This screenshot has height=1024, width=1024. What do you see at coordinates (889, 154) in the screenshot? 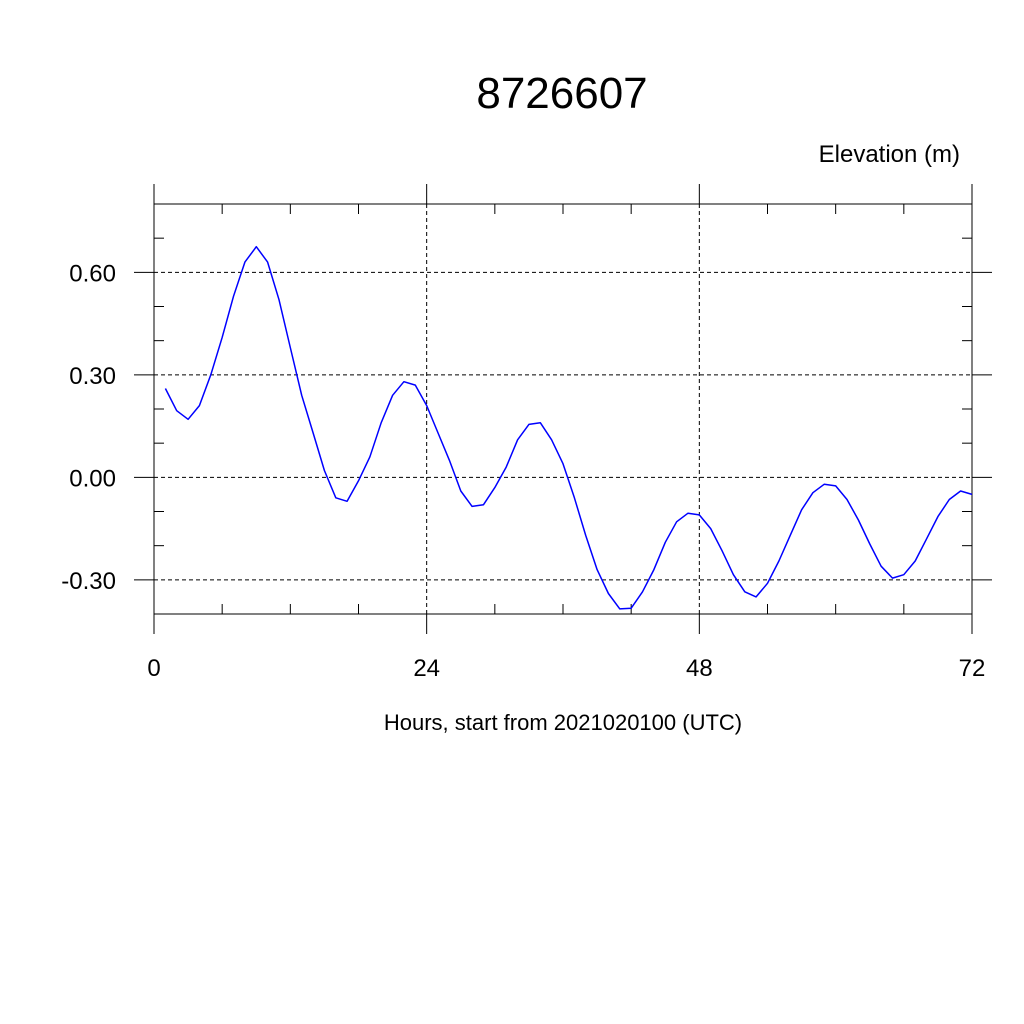
I see `units-label: Elevation (m)` at bounding box center [889, 154].